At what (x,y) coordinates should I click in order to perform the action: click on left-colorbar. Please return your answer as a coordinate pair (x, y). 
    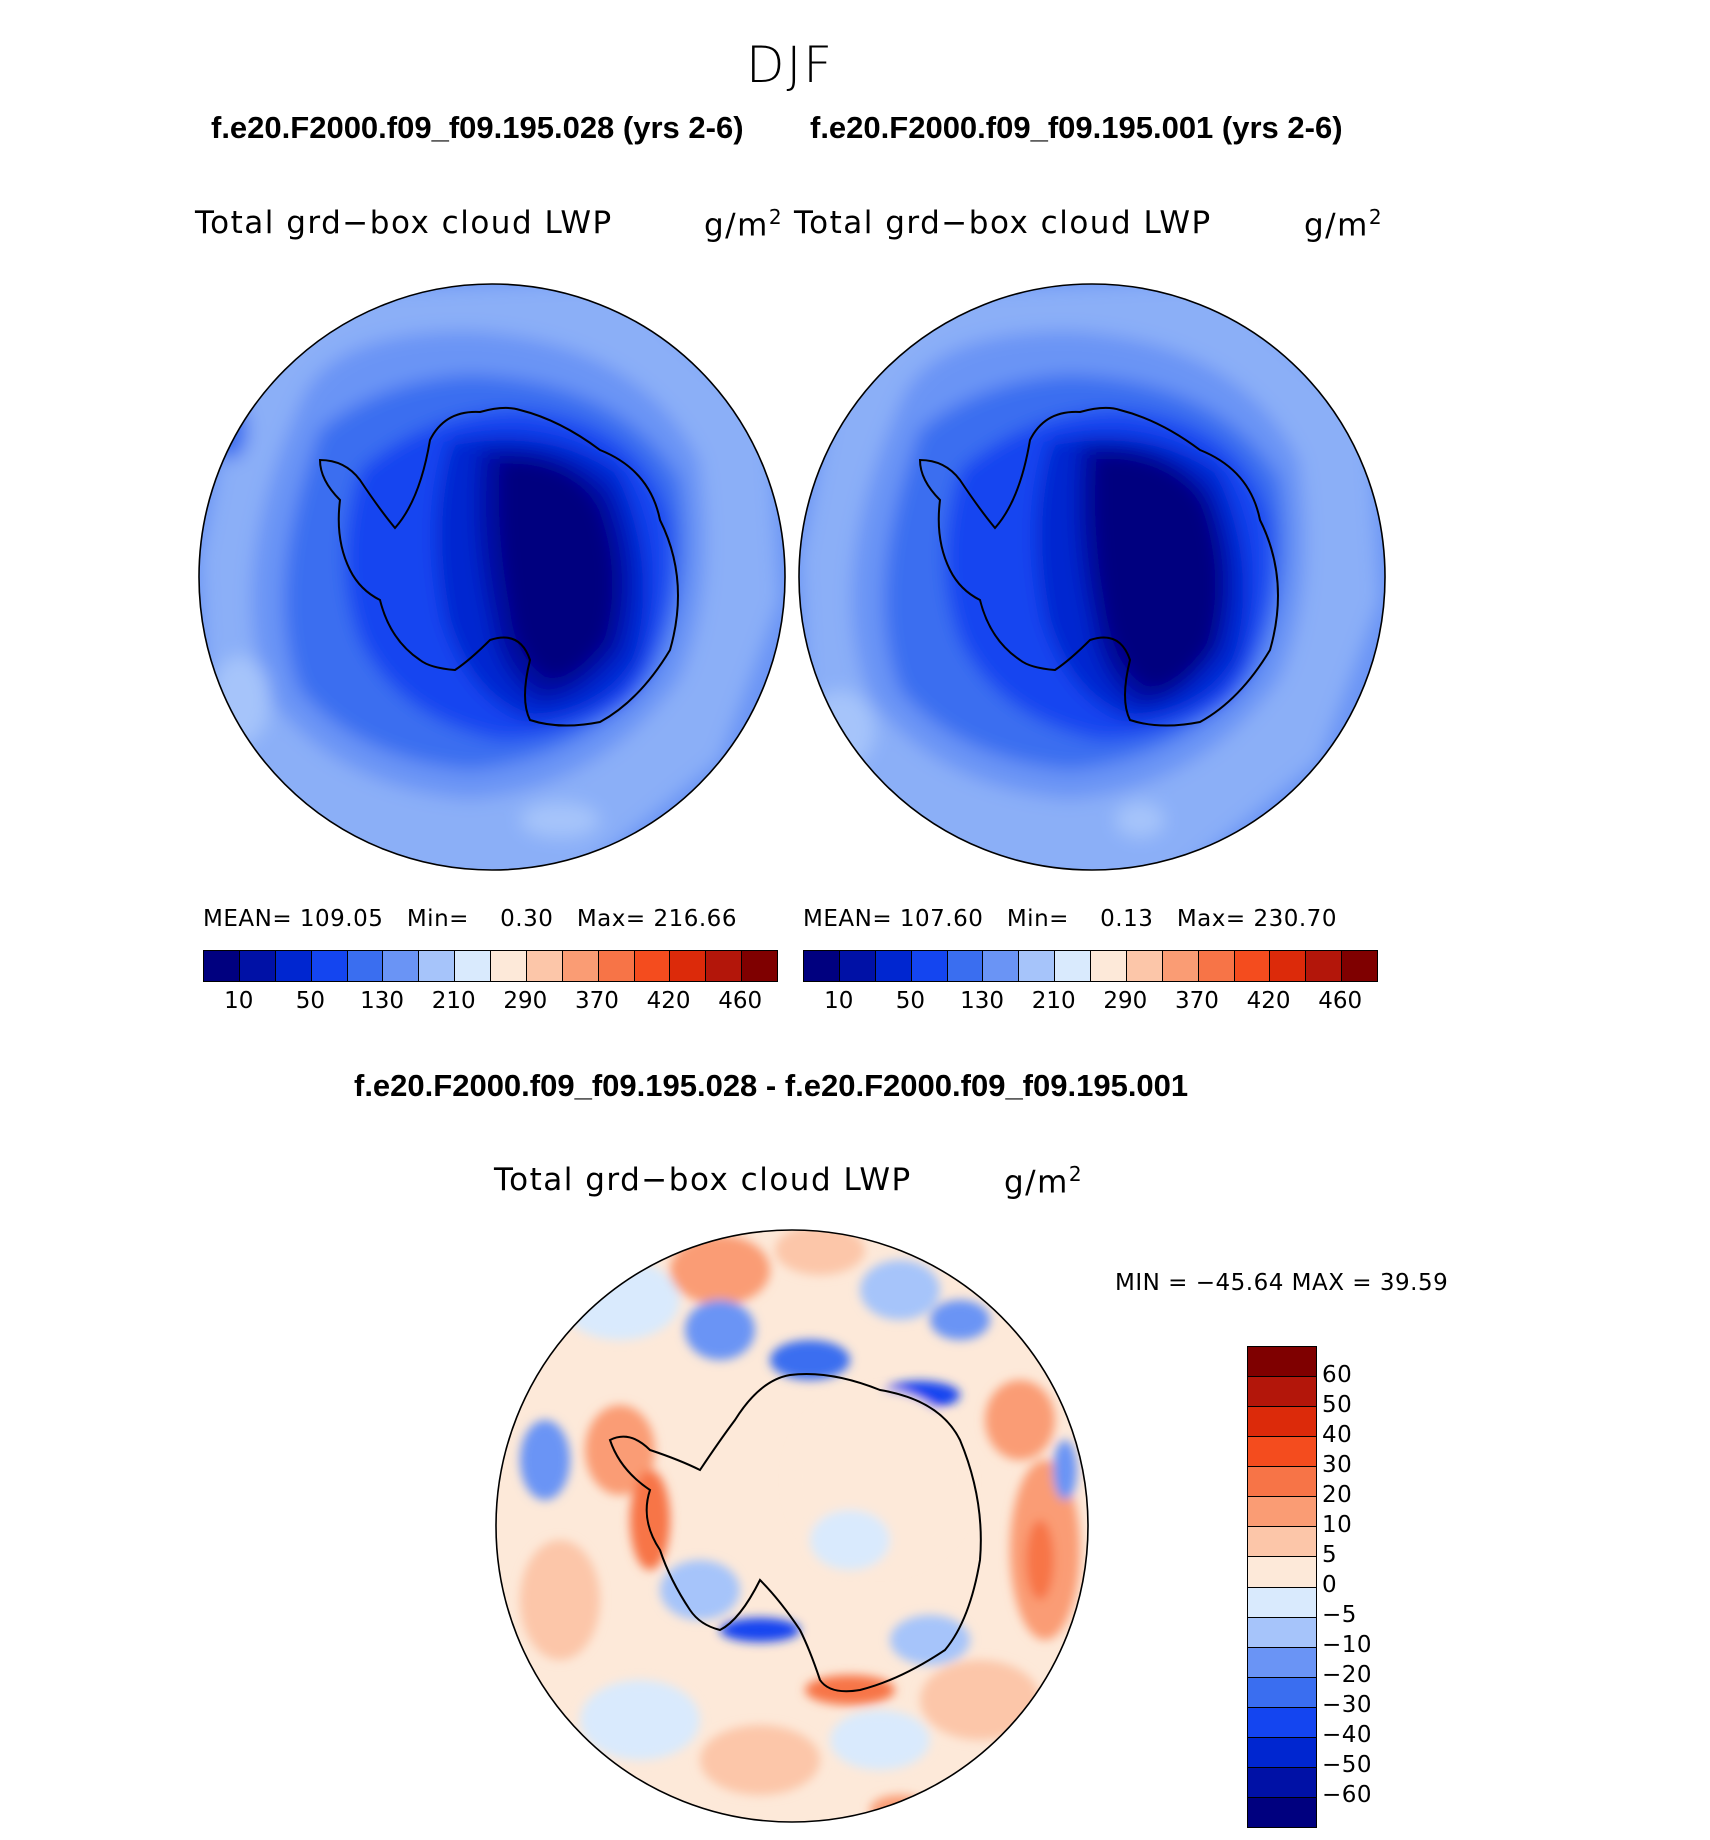
    Looking at the image, I should click on (490, 966).